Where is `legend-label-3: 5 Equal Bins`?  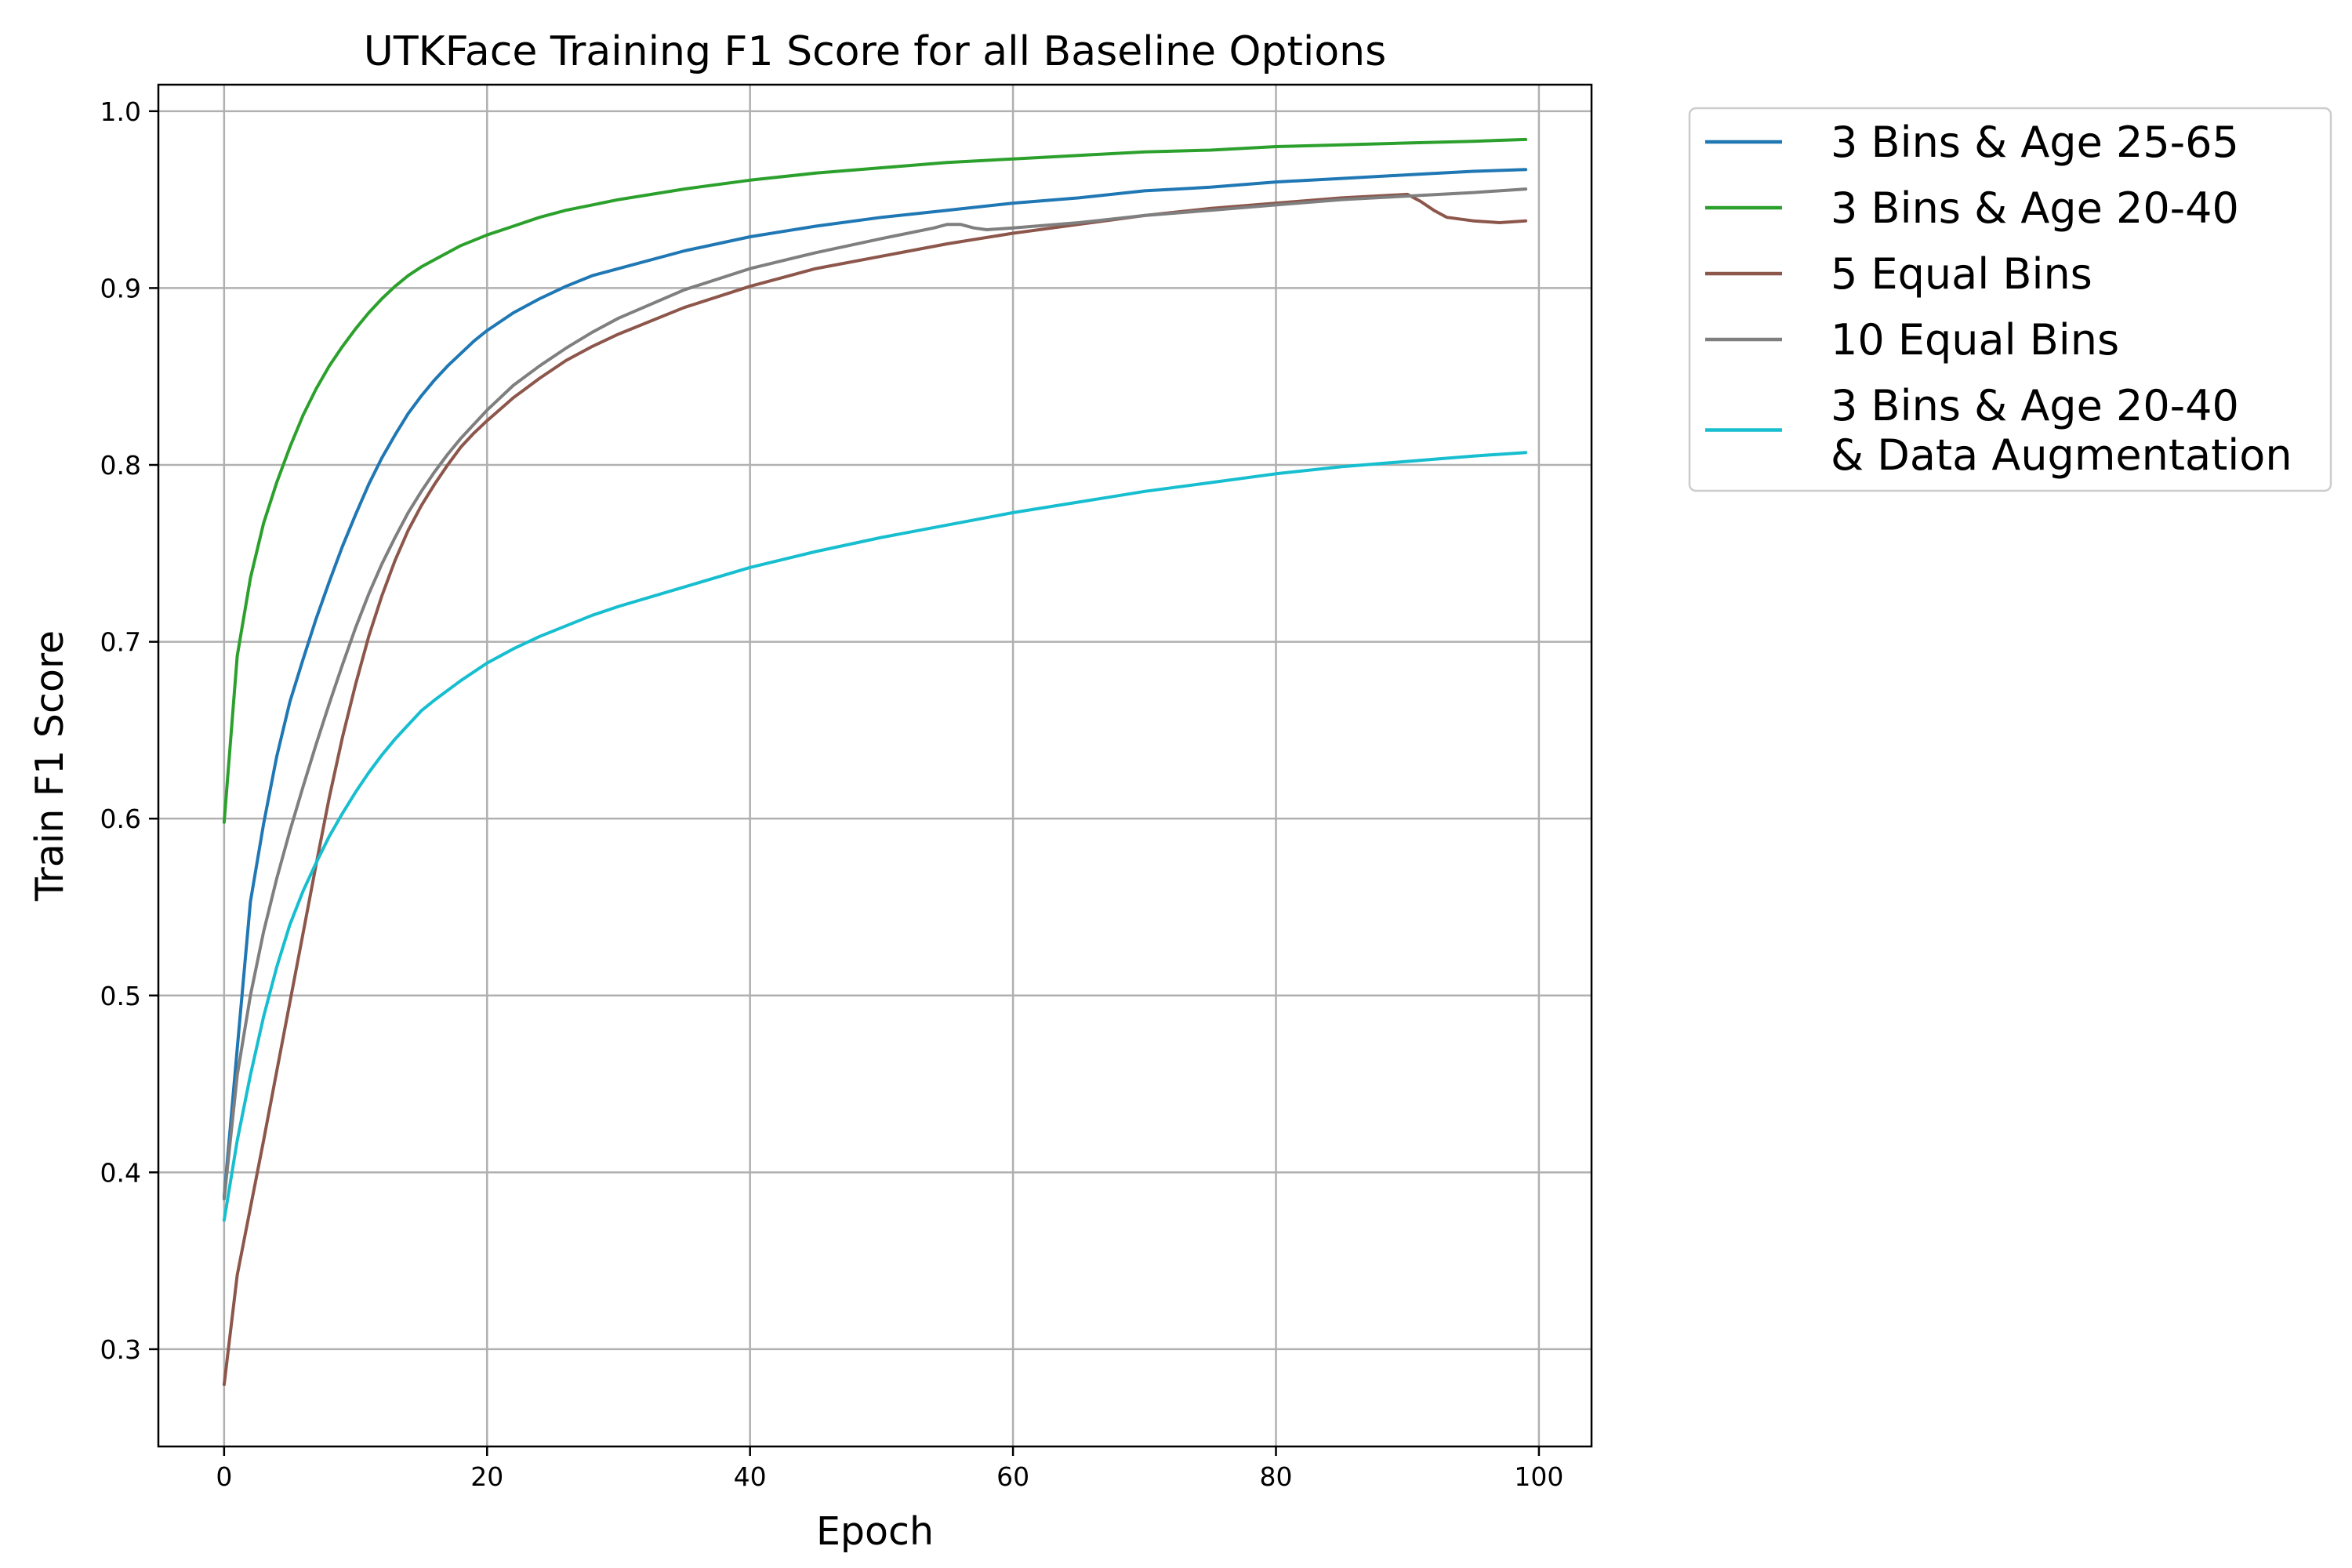 legend-label-3: 5 Equal Bins is located at coordinates (1961, 274).